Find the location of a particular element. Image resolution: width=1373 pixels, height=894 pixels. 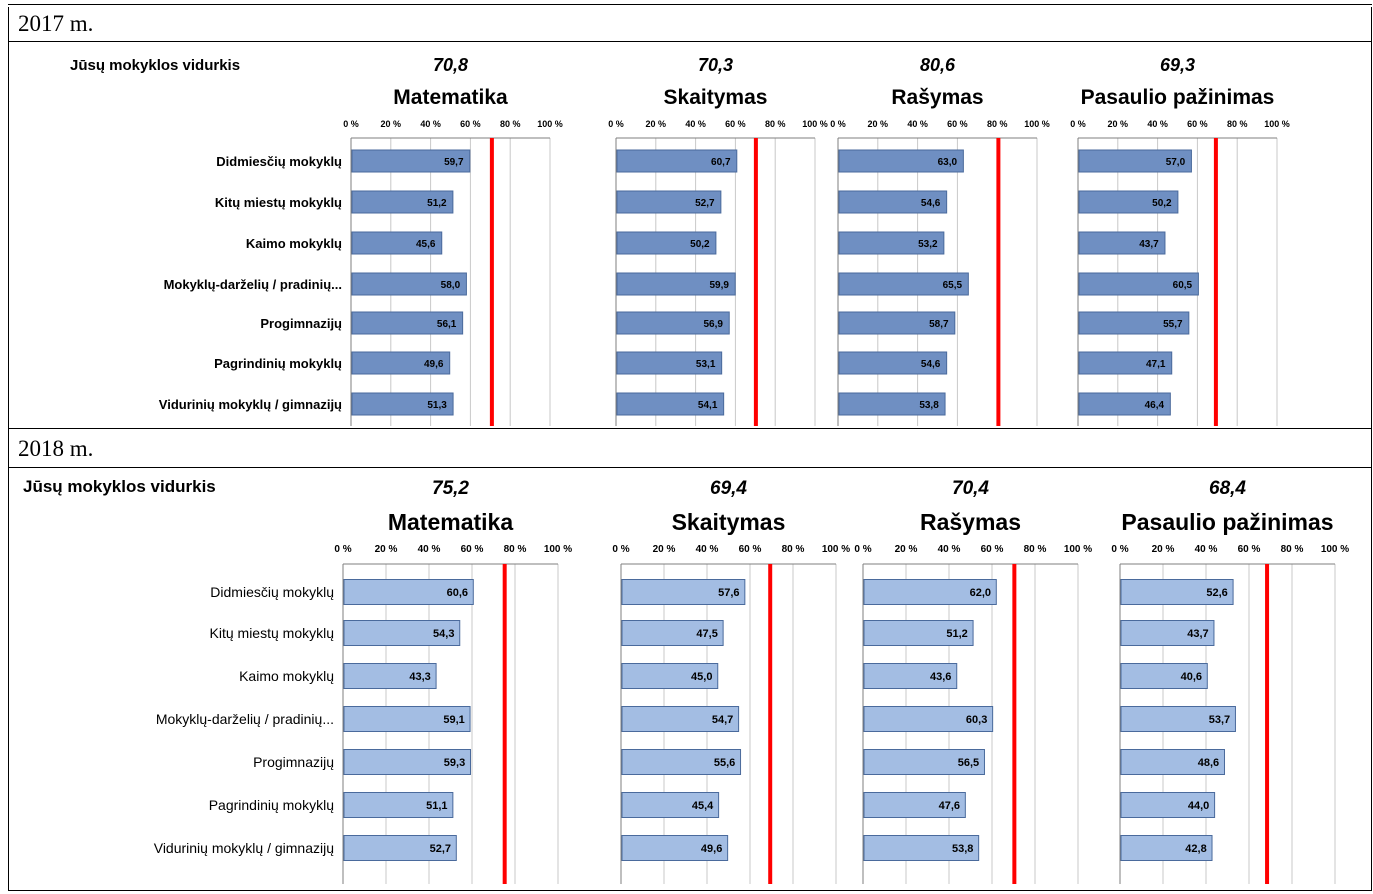

bar-value-label: 56,9 is located at coordinates (713, 324).